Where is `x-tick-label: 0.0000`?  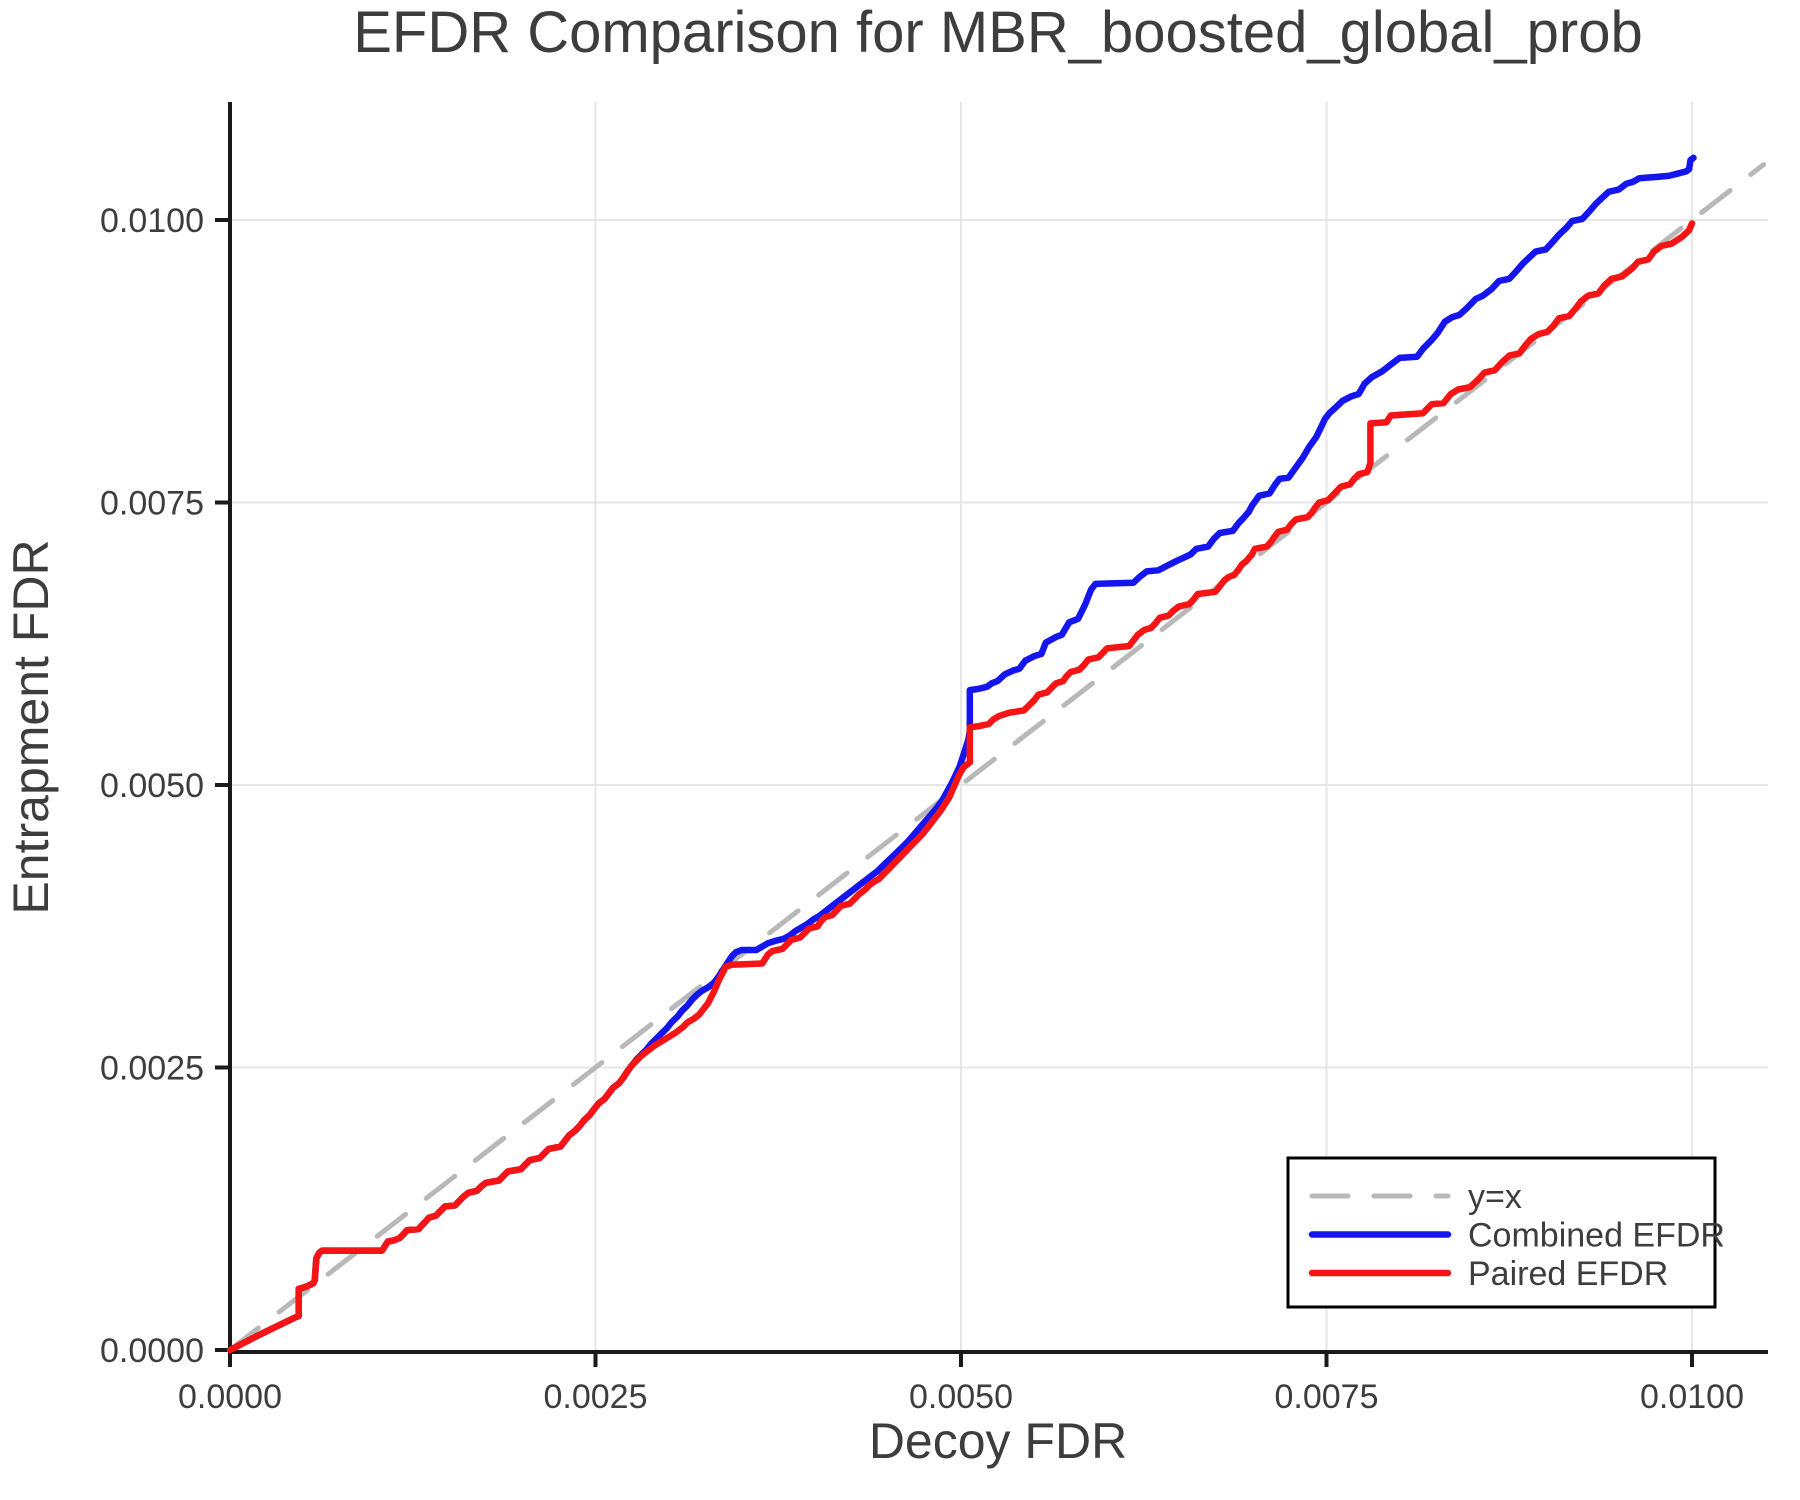
x-tick-label: 0.0000 is located at coordinates (230, 1397).